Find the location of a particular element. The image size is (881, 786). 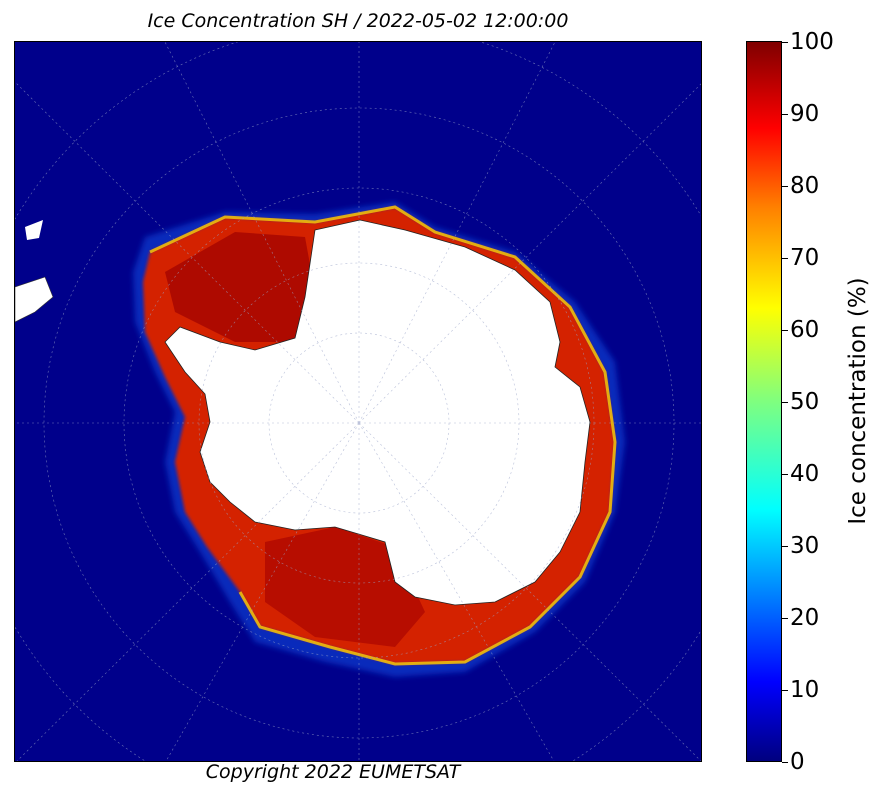

sea-ice-core is located at coordinates (240, 287).